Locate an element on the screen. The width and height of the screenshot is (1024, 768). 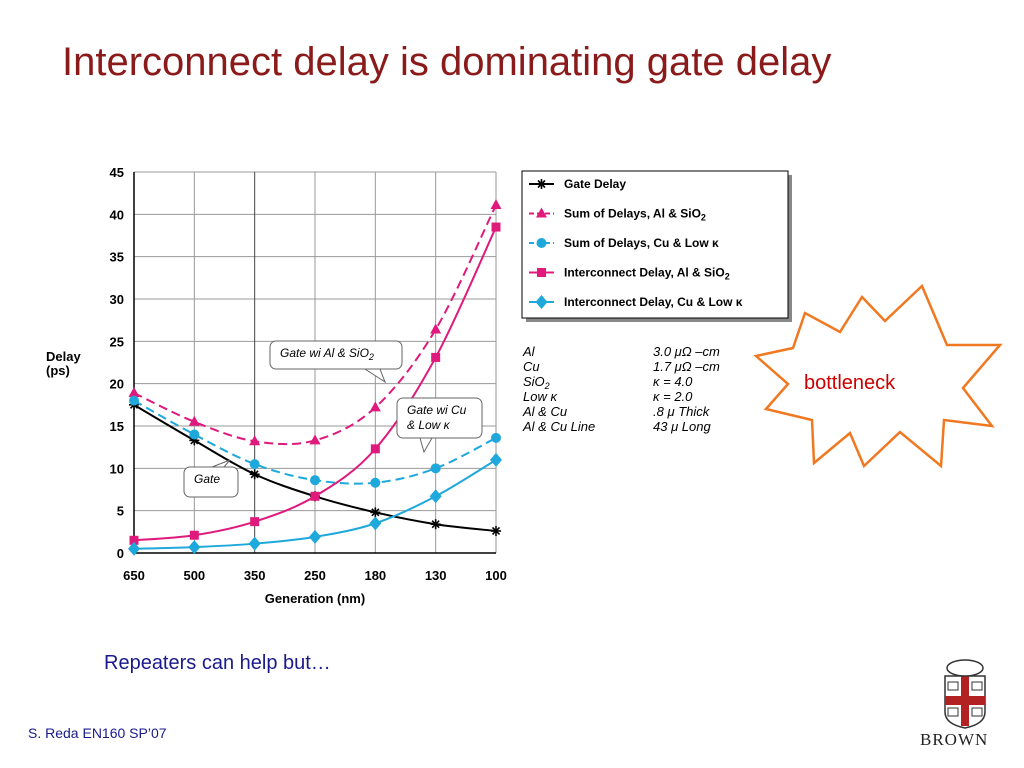
callout-gate-cu-text-1: & Low κ is located at coordinates (429, 425).